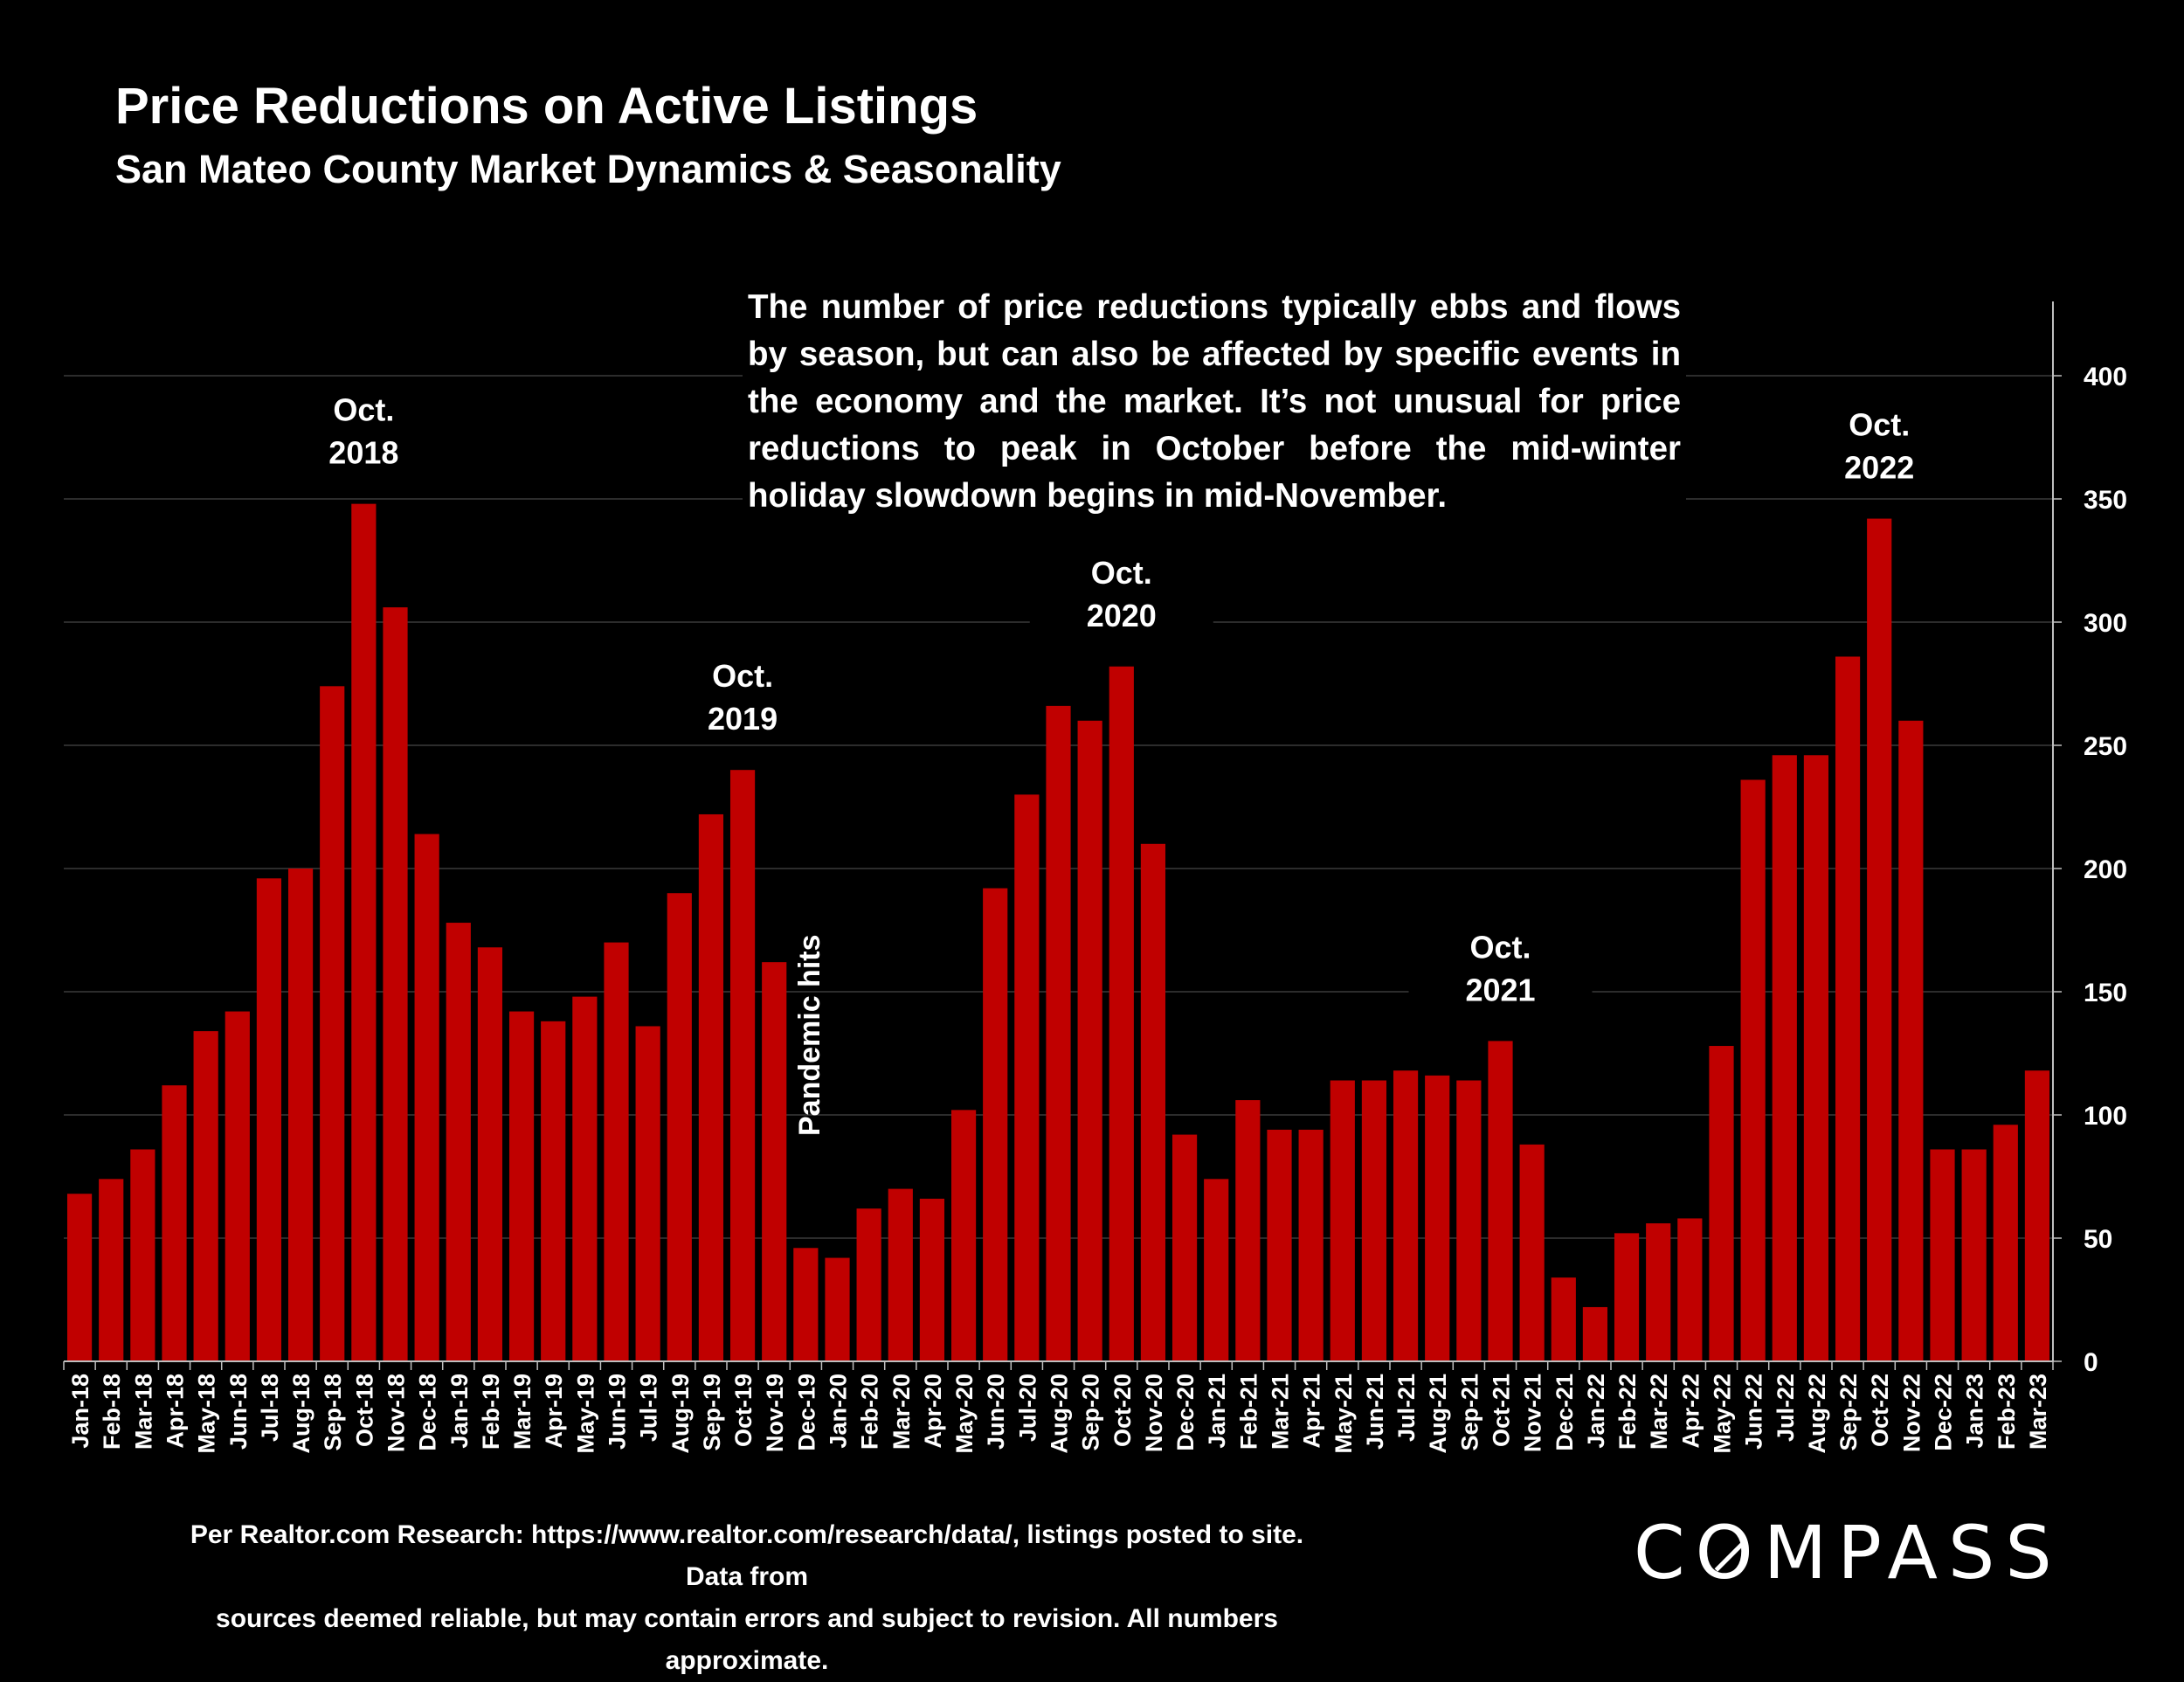 Image resolution: width=2184 pixels, height=1682 pixels. What do you see at coordinates (680, 1414) in the screenshot?
I see `x-tick-label: Aug-19` at bounding box center [680, 1414].